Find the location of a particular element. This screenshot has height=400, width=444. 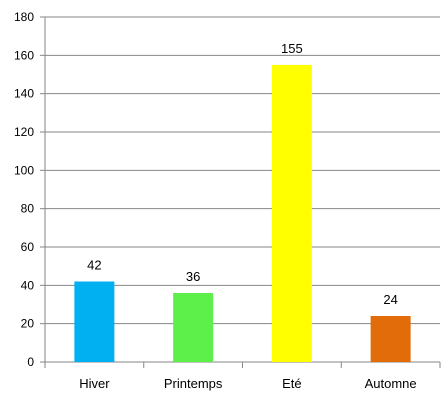

bar-automne is located at coordinates (390, 339).